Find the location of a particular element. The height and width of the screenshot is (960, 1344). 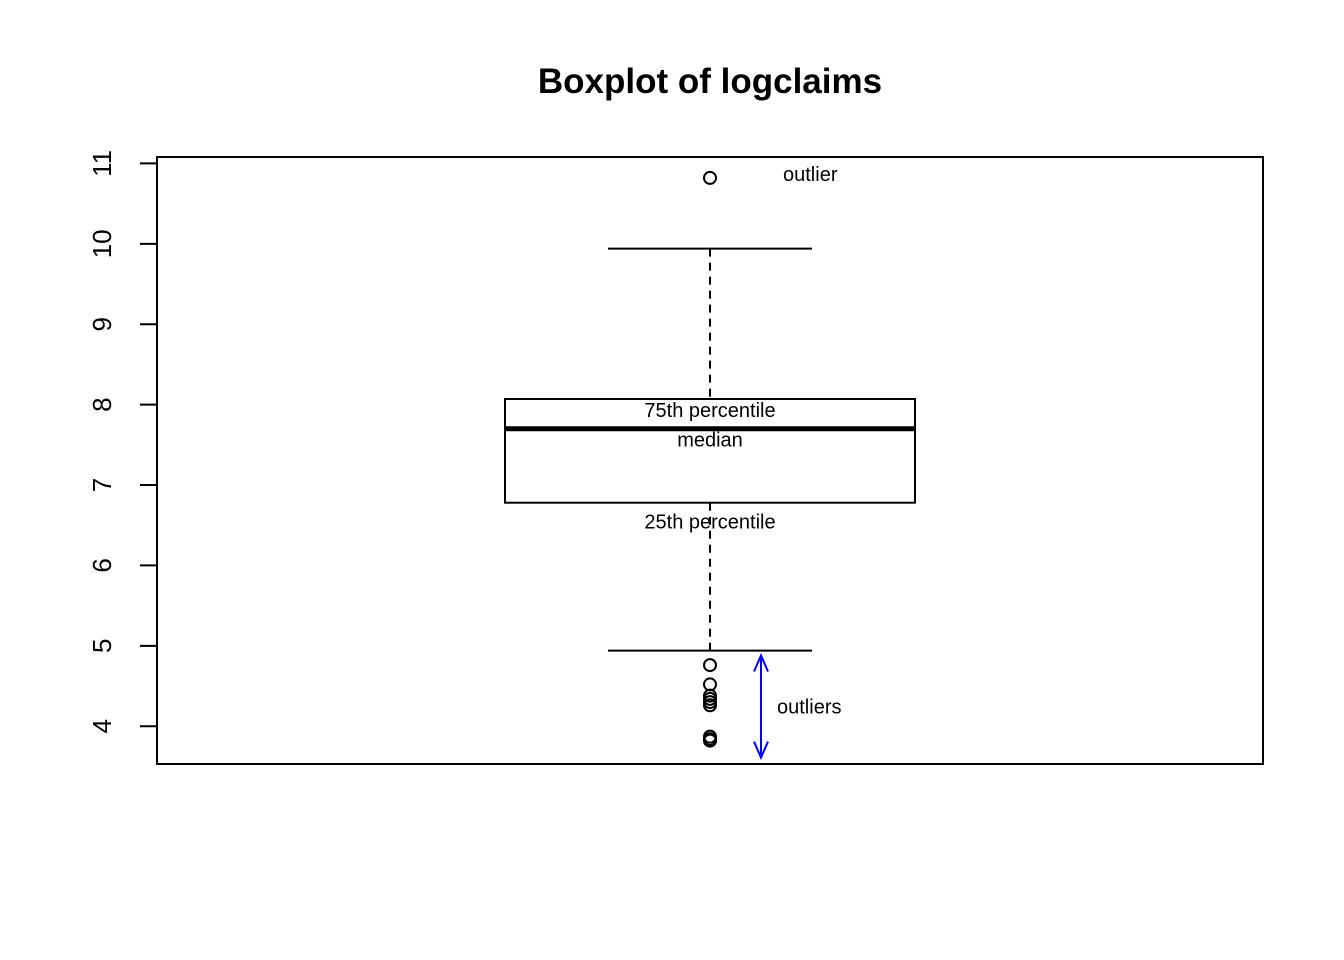

chart-title: Boxplot of logclaims is located at coordinates (710, 81).